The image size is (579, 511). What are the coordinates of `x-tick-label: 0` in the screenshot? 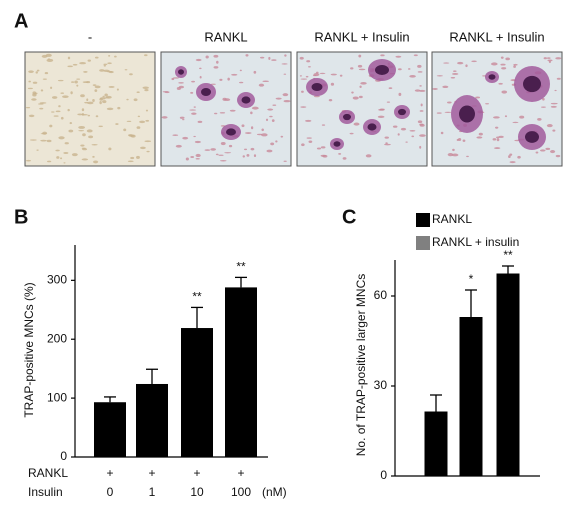 It's located at (110, 492).